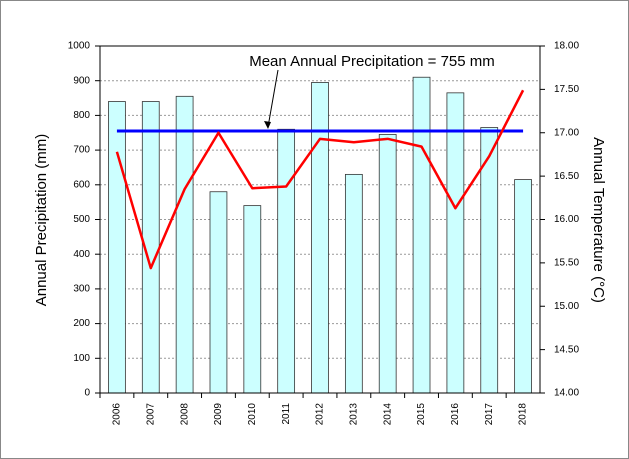 This screenshot has height=459, width=629. What do you see at coordinates (598, 220) in the screenshot?
I see `y2-axis-label: Annual Temperature (°C)` at bounding box center [598, 220].